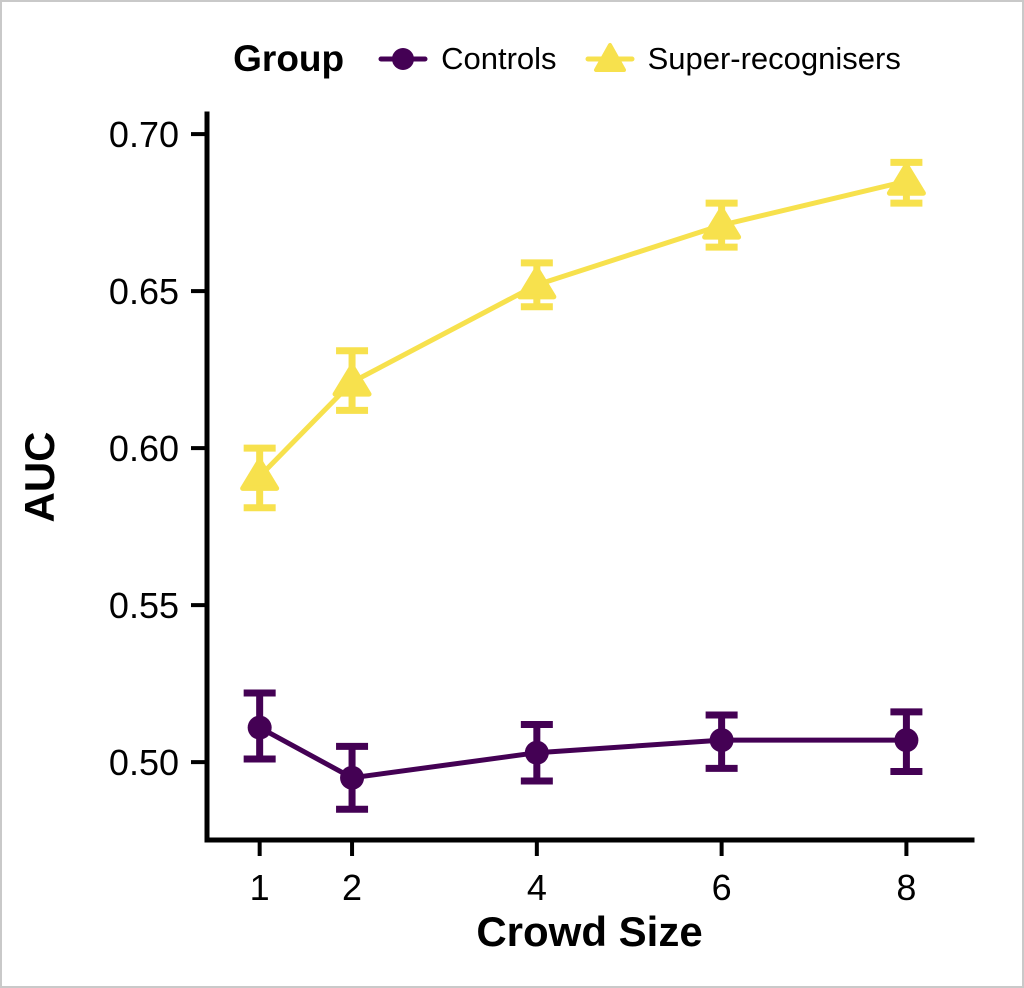 Image resolution: width=1024 pixels, height=988 pixels. Describe the element at coordinates (499, 58) in the screenshot. I see `legend-label: Controls` at that location.